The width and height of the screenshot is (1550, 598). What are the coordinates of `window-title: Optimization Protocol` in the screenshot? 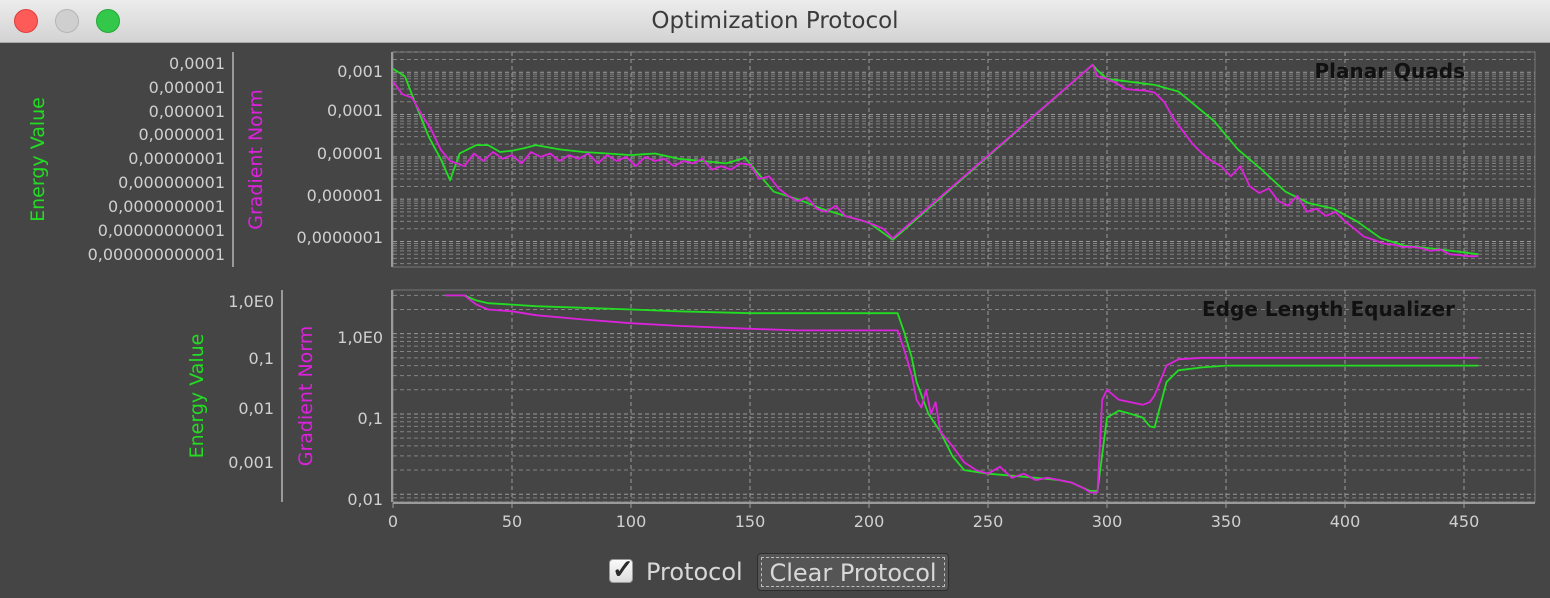 It's located at (775, 21).